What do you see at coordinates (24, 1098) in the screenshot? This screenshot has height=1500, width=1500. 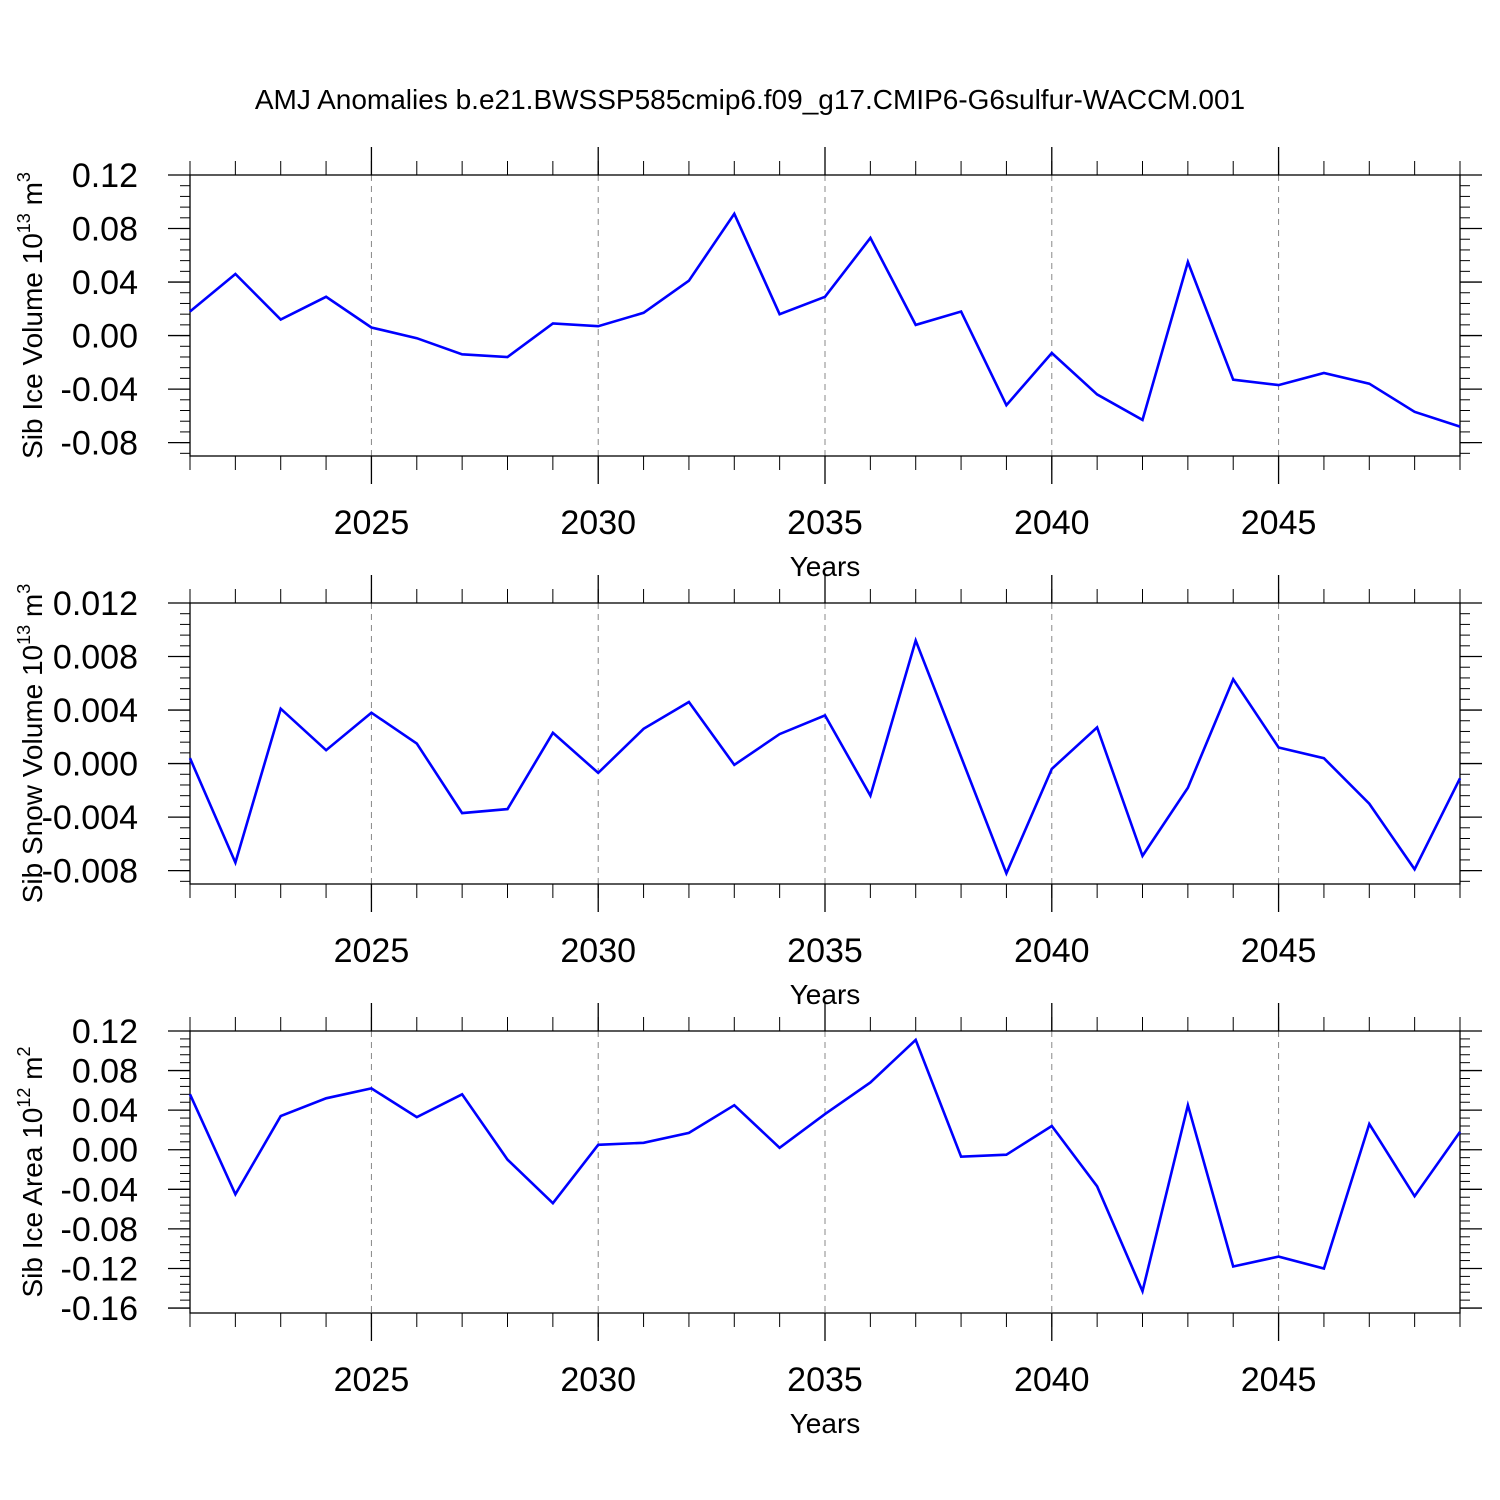 I see `y-axis-title-superscript: 12` at bounding box center [24, 1098].